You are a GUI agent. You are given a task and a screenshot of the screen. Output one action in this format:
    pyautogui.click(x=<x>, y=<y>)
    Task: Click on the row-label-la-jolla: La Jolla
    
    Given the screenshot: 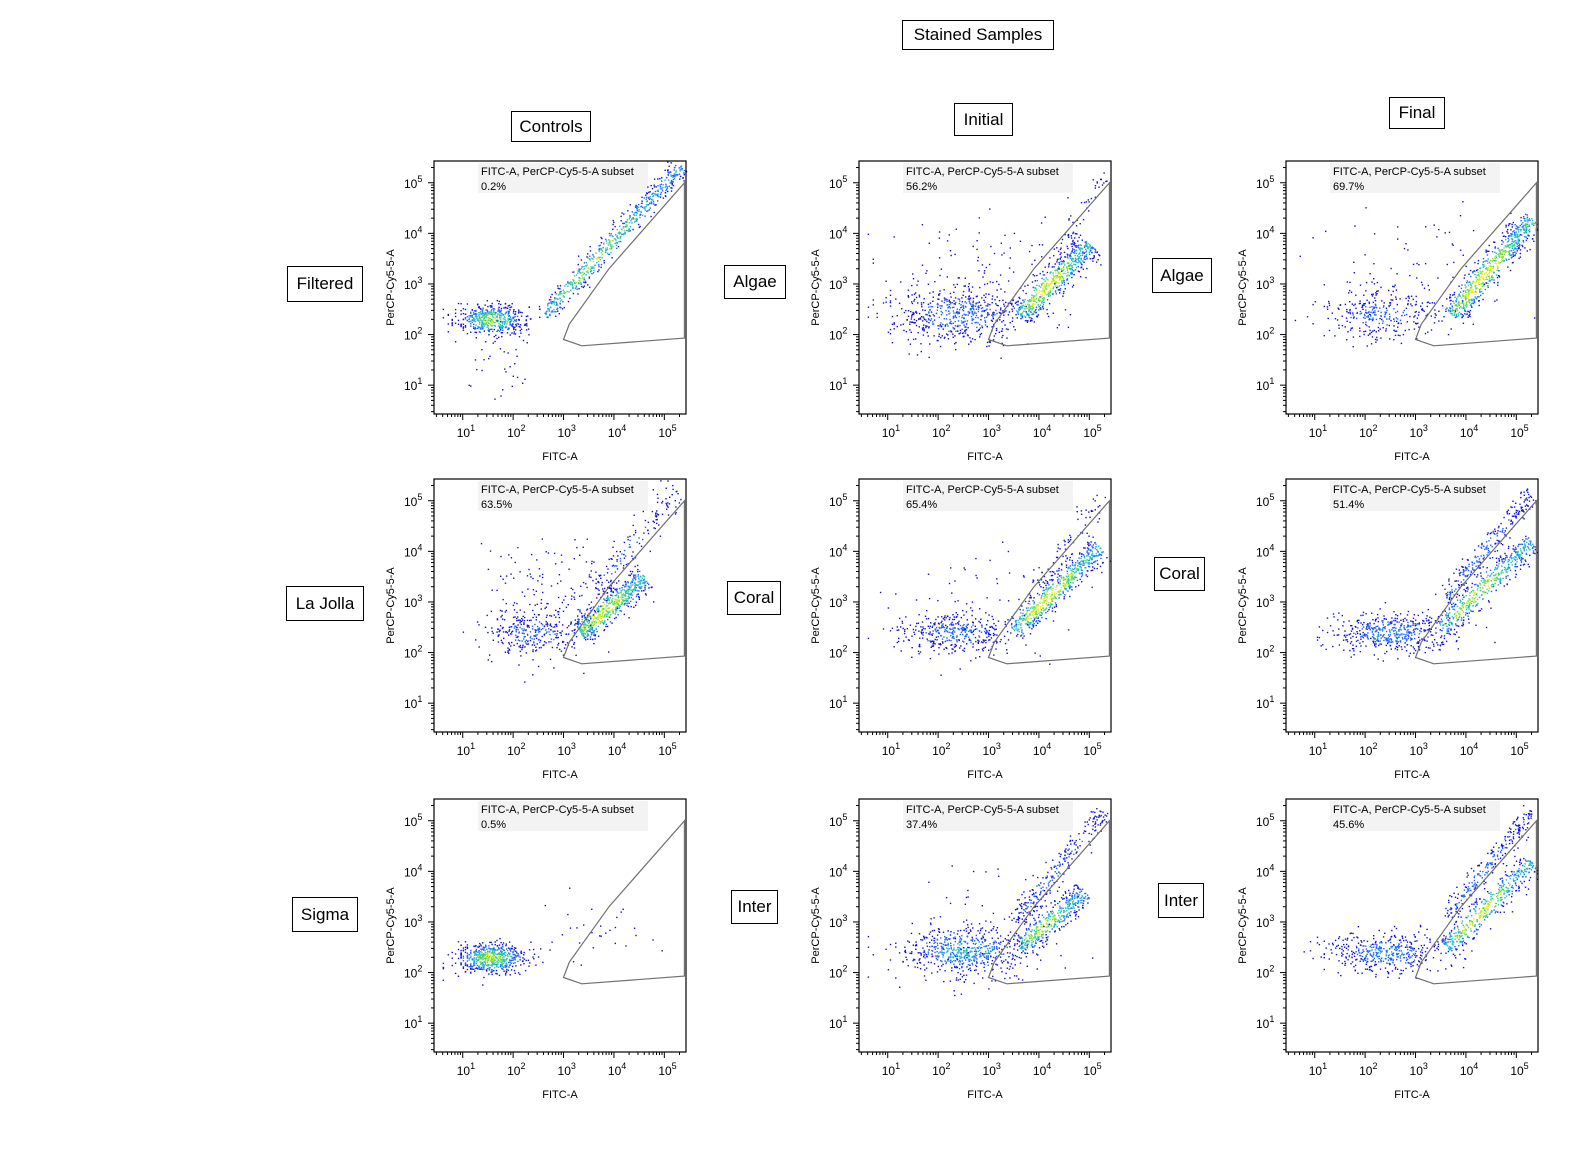 What is the action you would take?
    pyautogui.click(x=325, y=603)
    